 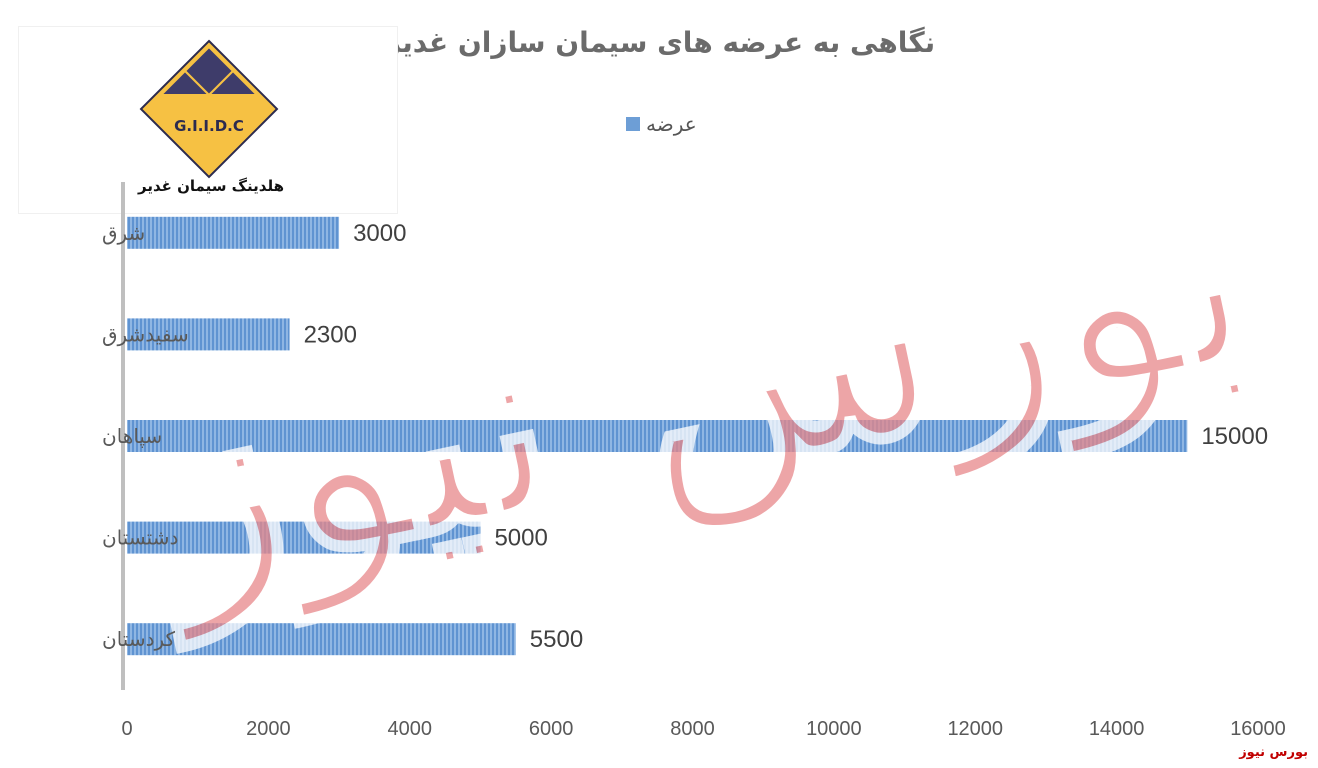 What do you see at coordinates (139, 639) in the screenshot?
I see `category-label: کردستان` at bounding box center [139, 639].